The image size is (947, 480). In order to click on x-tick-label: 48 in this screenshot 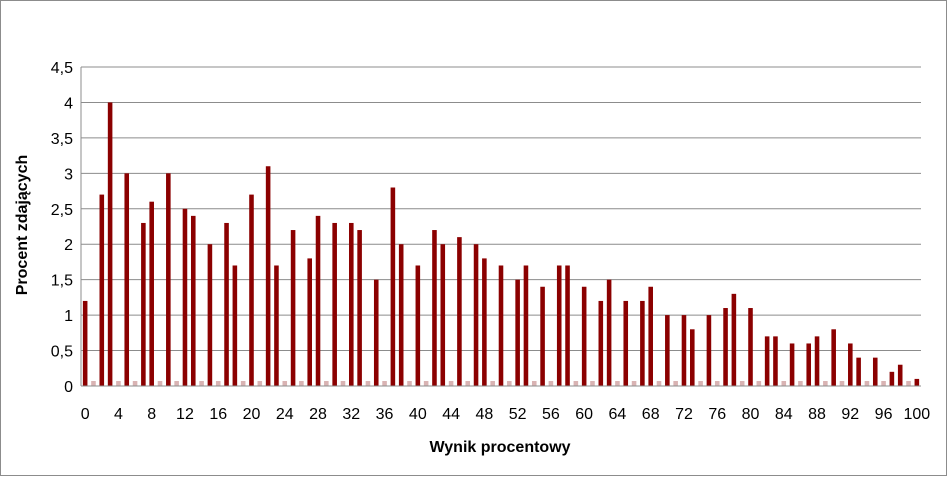, I will do `click(484, 414)`.